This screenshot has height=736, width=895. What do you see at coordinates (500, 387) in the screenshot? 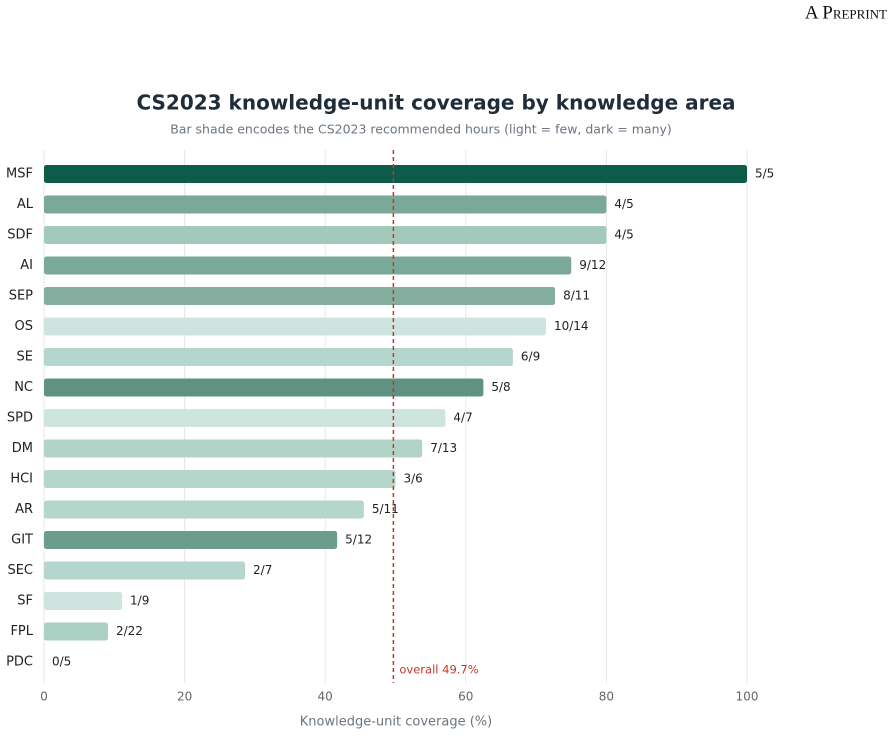
I see `value-label: 5/8` at bounding box center [500, 387].